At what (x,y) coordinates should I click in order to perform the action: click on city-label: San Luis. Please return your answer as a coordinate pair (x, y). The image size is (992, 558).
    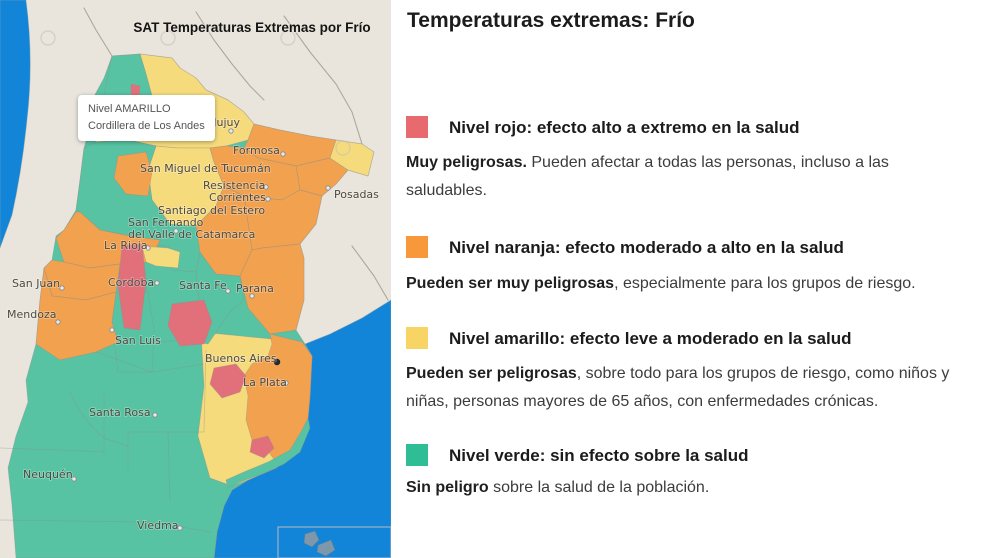
    Looking at the image, I should click on (138, 340).